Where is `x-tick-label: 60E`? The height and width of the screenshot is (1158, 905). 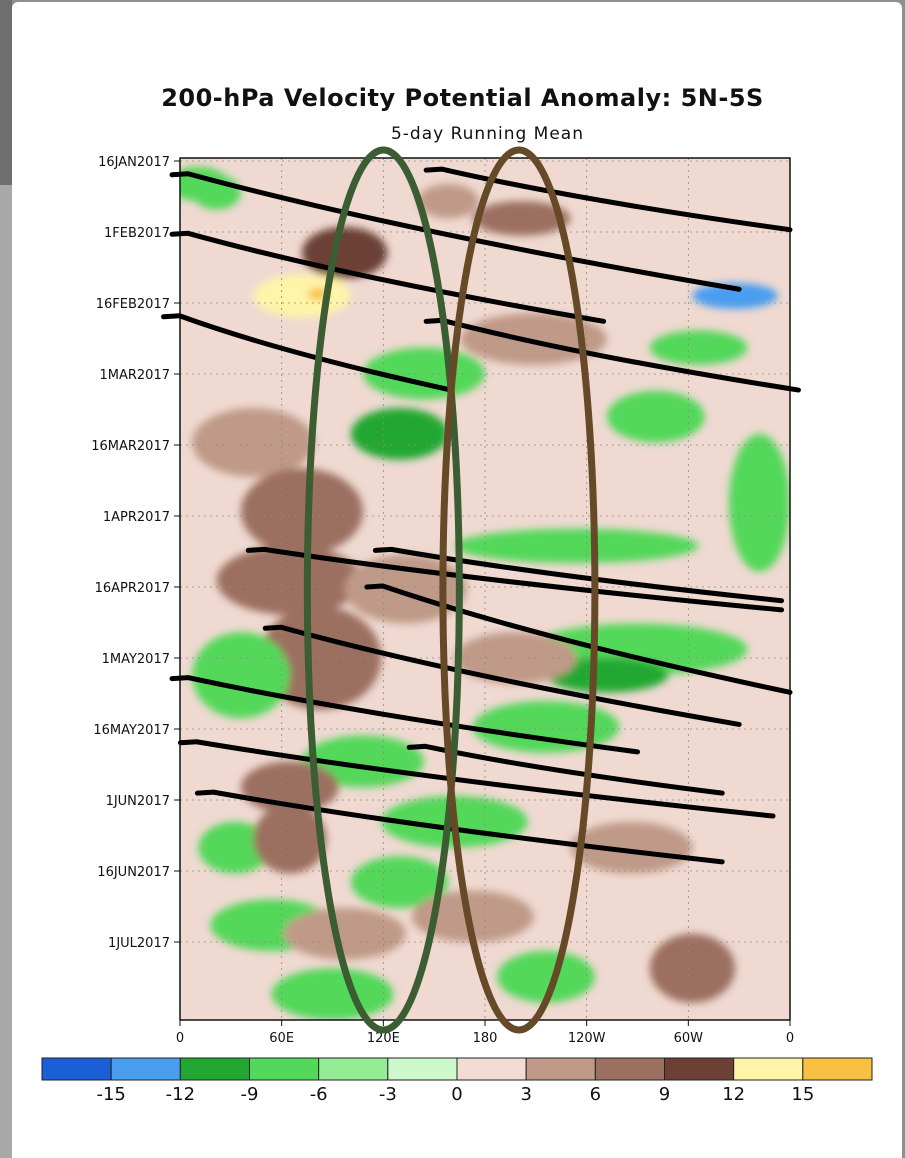
x-tick-label: 60E is located at coordinates (281, 1038).